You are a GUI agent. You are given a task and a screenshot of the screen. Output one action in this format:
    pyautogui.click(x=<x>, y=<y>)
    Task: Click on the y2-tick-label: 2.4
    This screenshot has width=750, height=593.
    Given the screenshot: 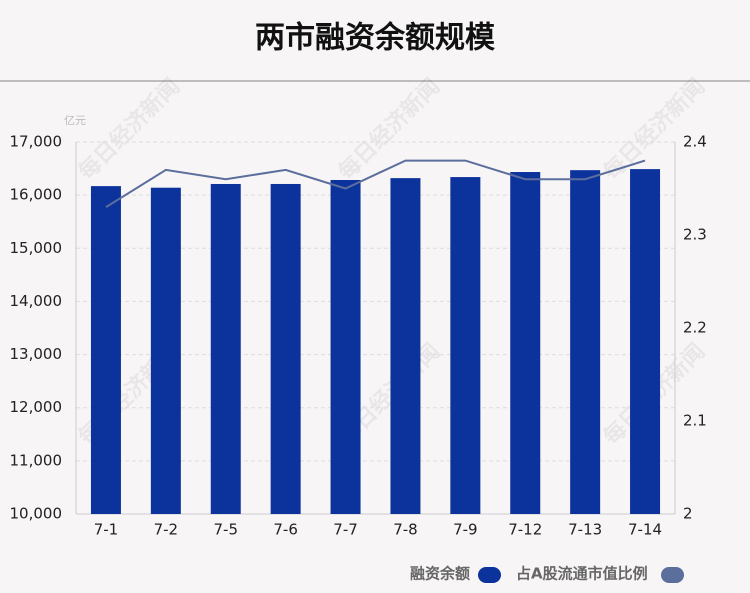 What is the action you would take?
    pyautogui.click(x=695, y=142)
    